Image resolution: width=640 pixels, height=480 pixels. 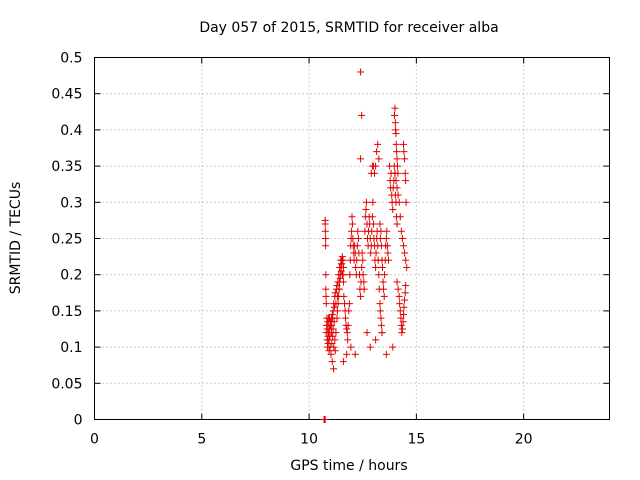 I want to click on x-tick-label: 10, so click(x=309, y=440).